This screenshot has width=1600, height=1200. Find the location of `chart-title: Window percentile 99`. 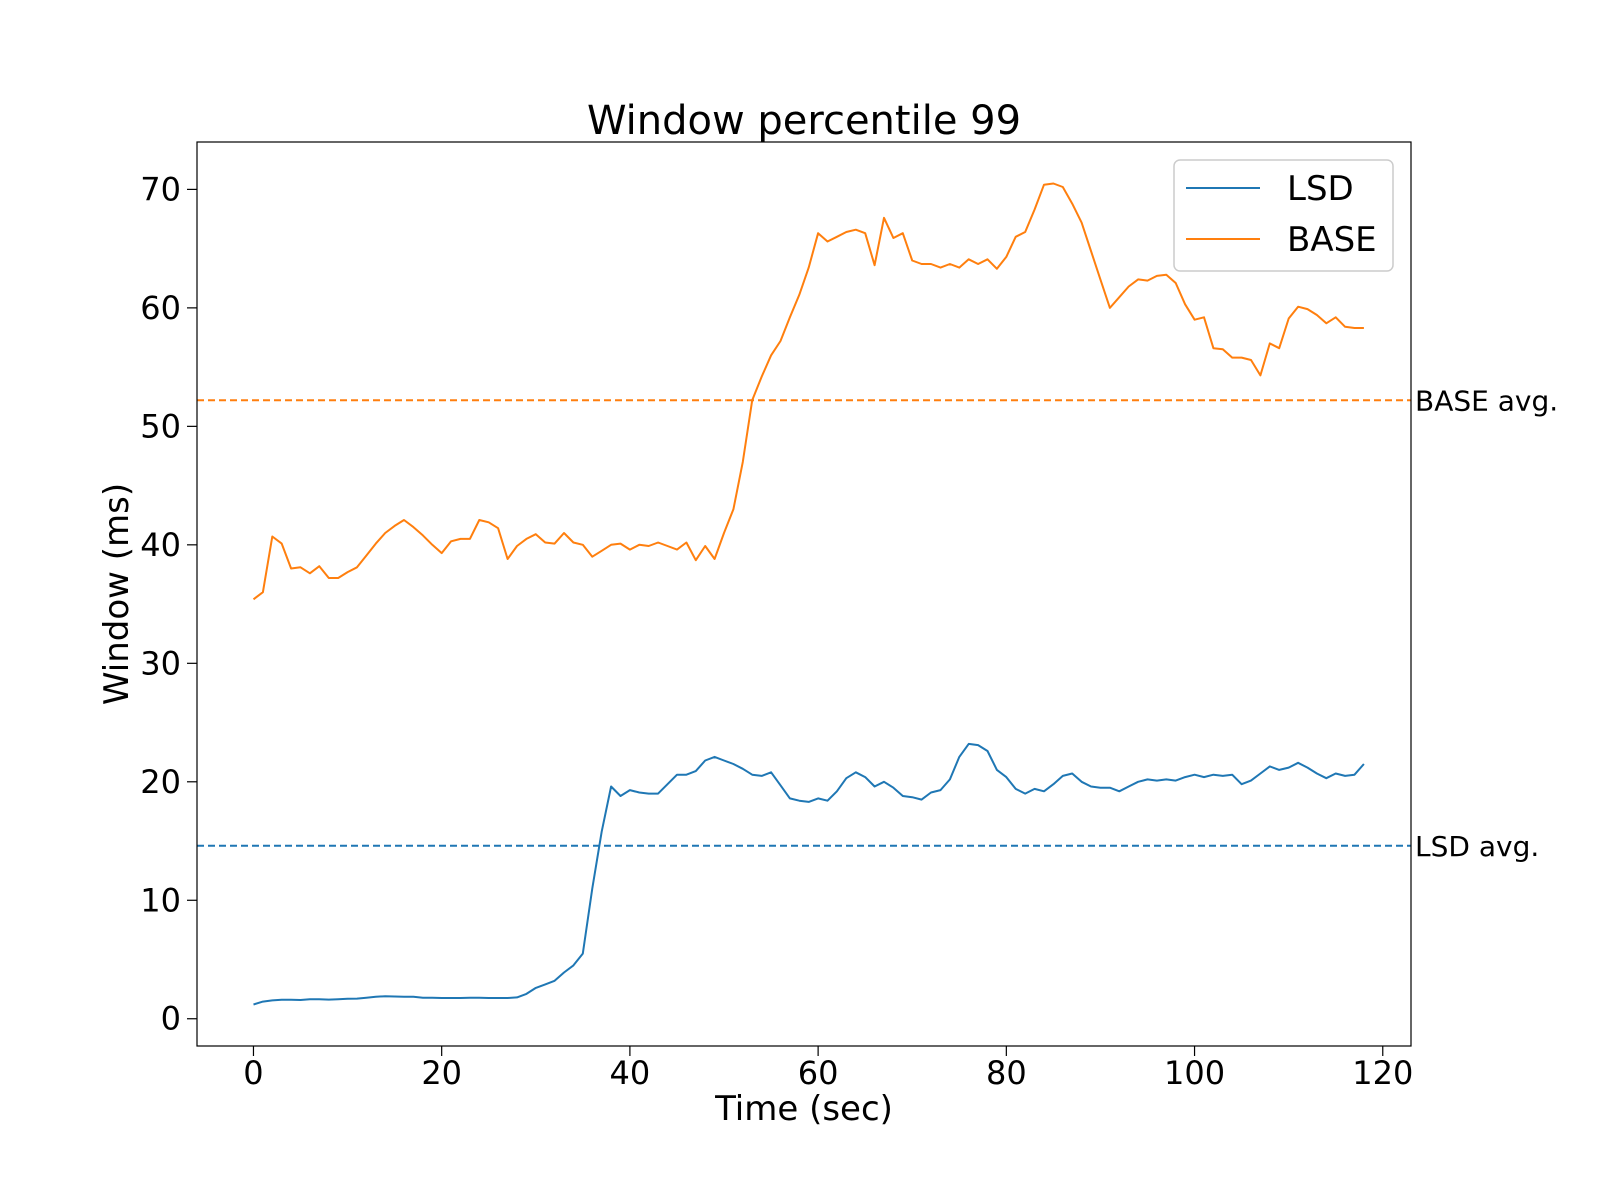

chart-title: Window percentile 99 is located at coordinates (804, 121).